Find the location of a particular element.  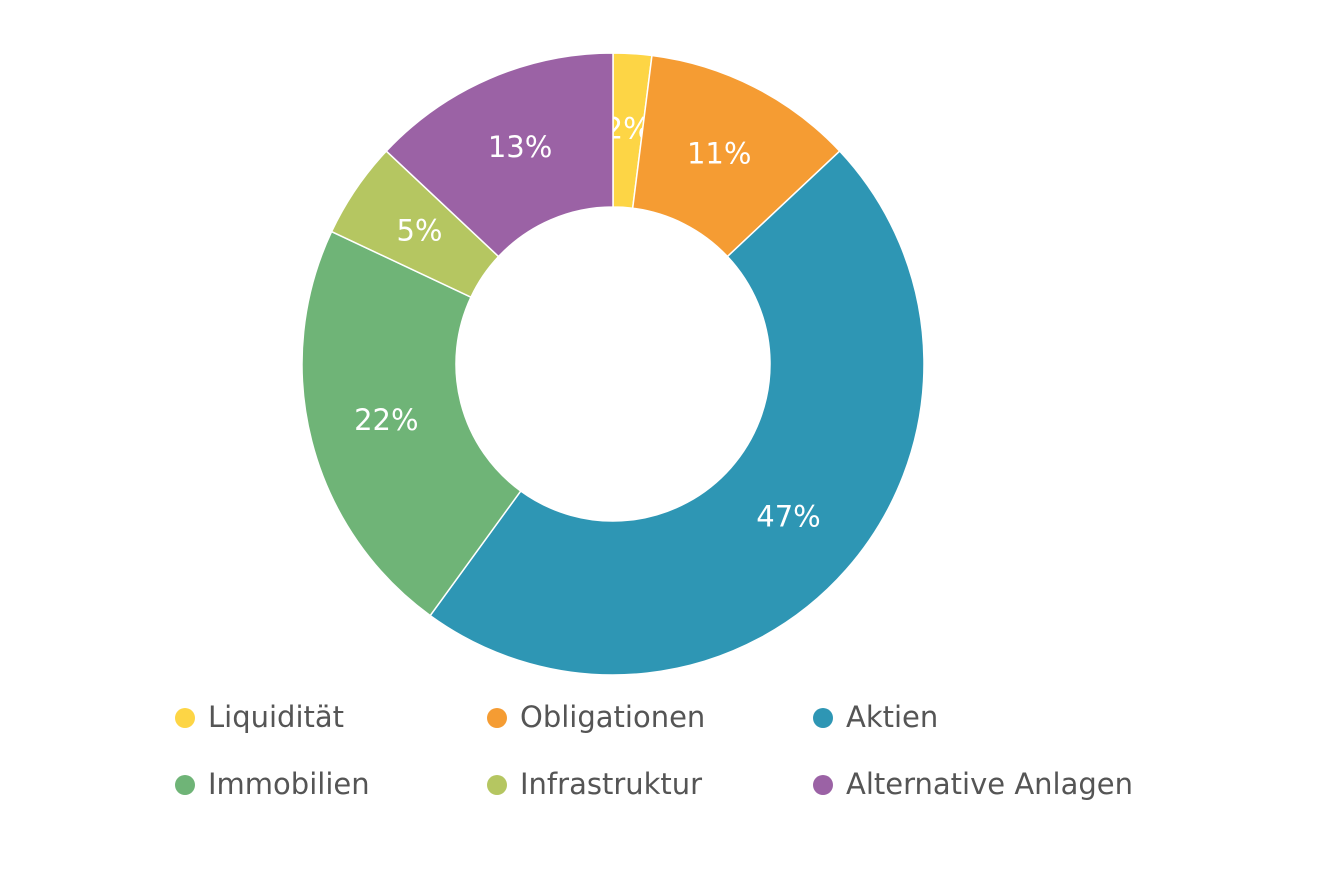

data-label: 22% is located at coordinates (386, 420).